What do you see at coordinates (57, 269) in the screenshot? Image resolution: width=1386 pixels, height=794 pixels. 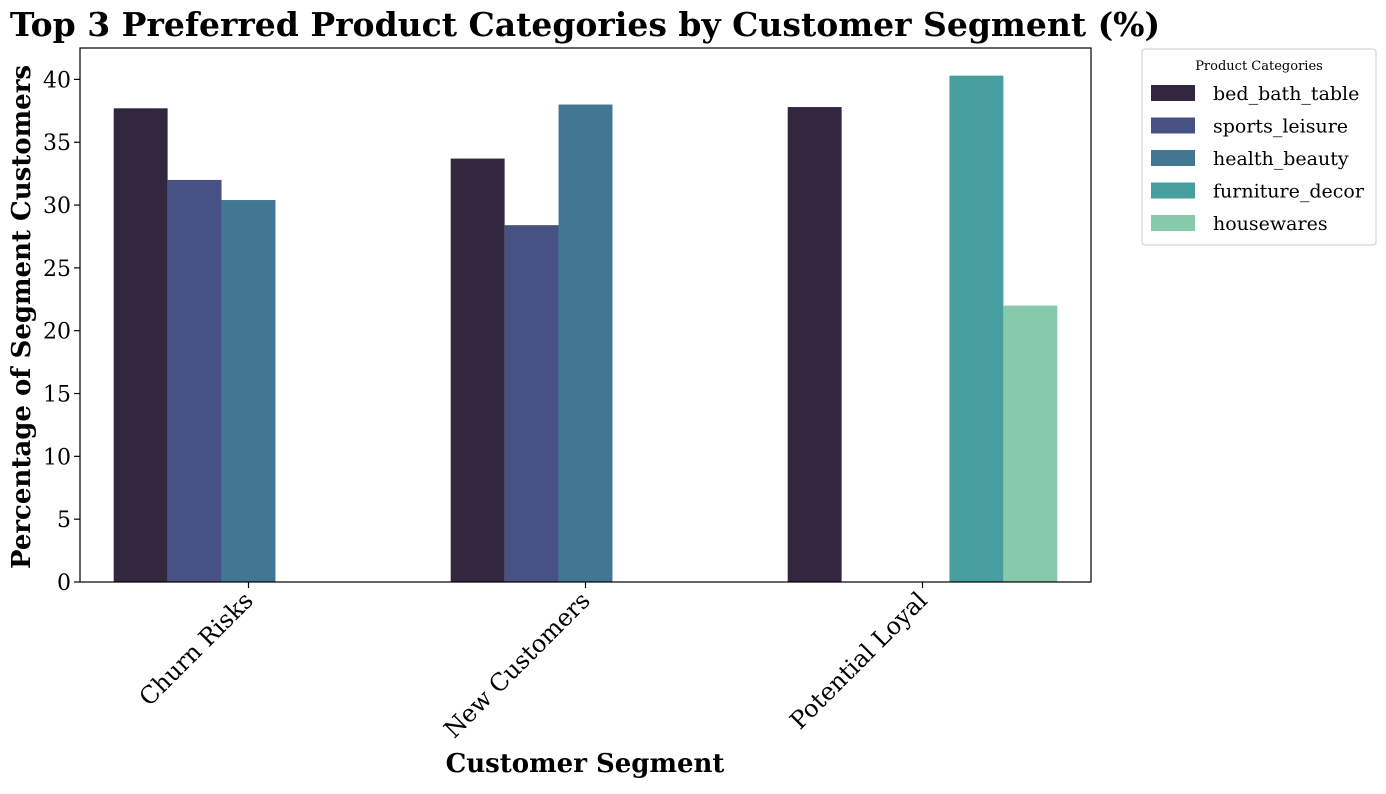 I see `y-tick-label: 25` at bounding box center [57, 269].